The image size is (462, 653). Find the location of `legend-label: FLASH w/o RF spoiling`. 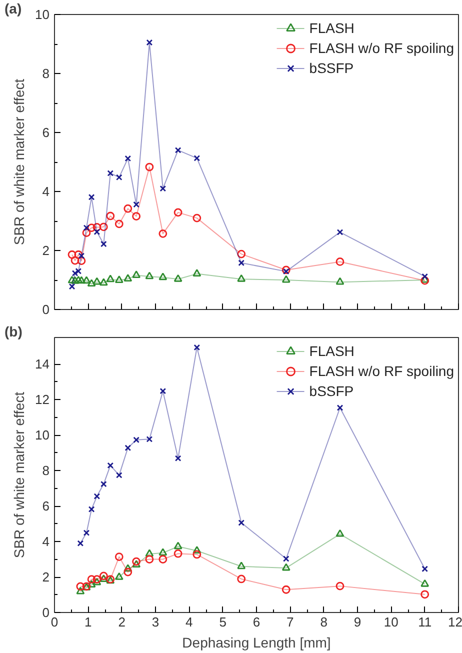

legend-label: FLASH w/o RF spoiling is located at coordinates (381, 371).